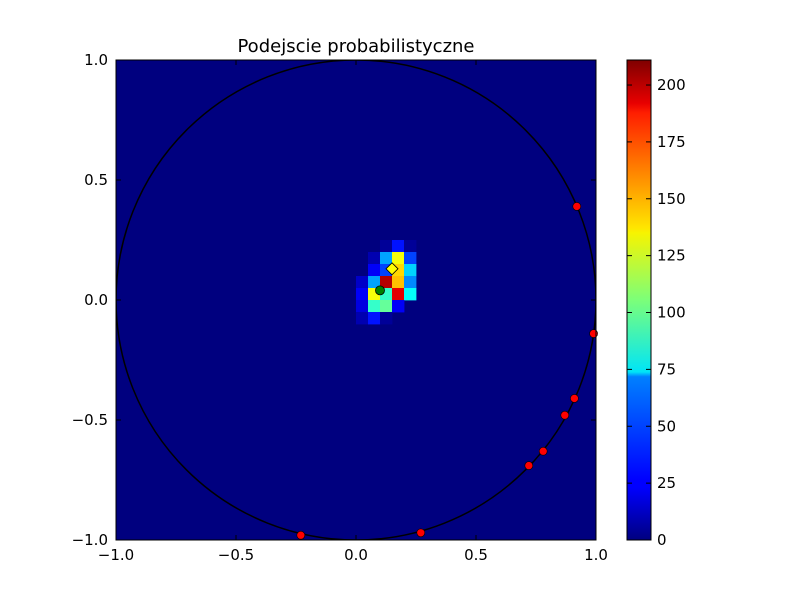  What do you see at coordinates (671, 199) in the screenshot?
I see `colorbar-tick-label: 150` at bounding box center [671, 199].